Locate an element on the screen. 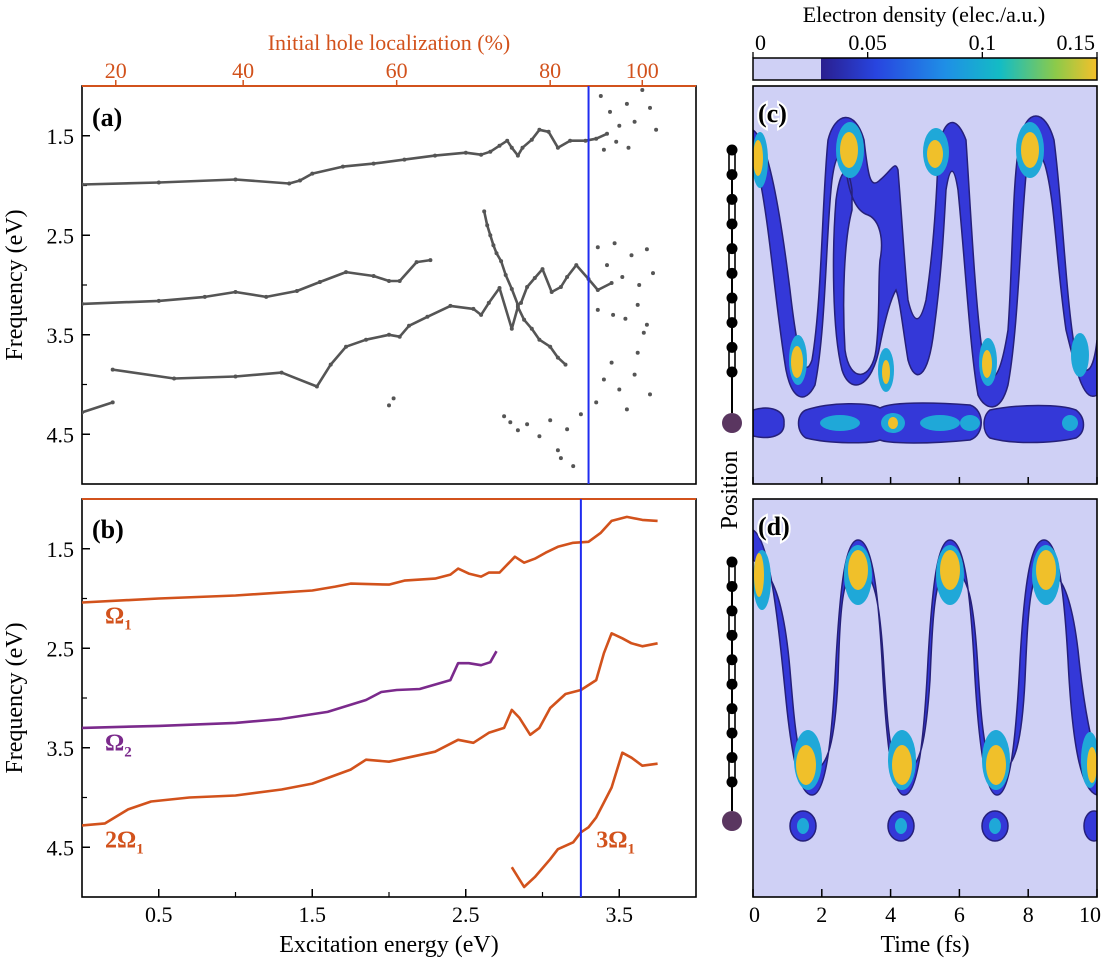 The width and height of the screenshot is (1120, 964). panel-d-x-ticks: 0 2 4 6 8 10 is located at coordinates (925, 908).